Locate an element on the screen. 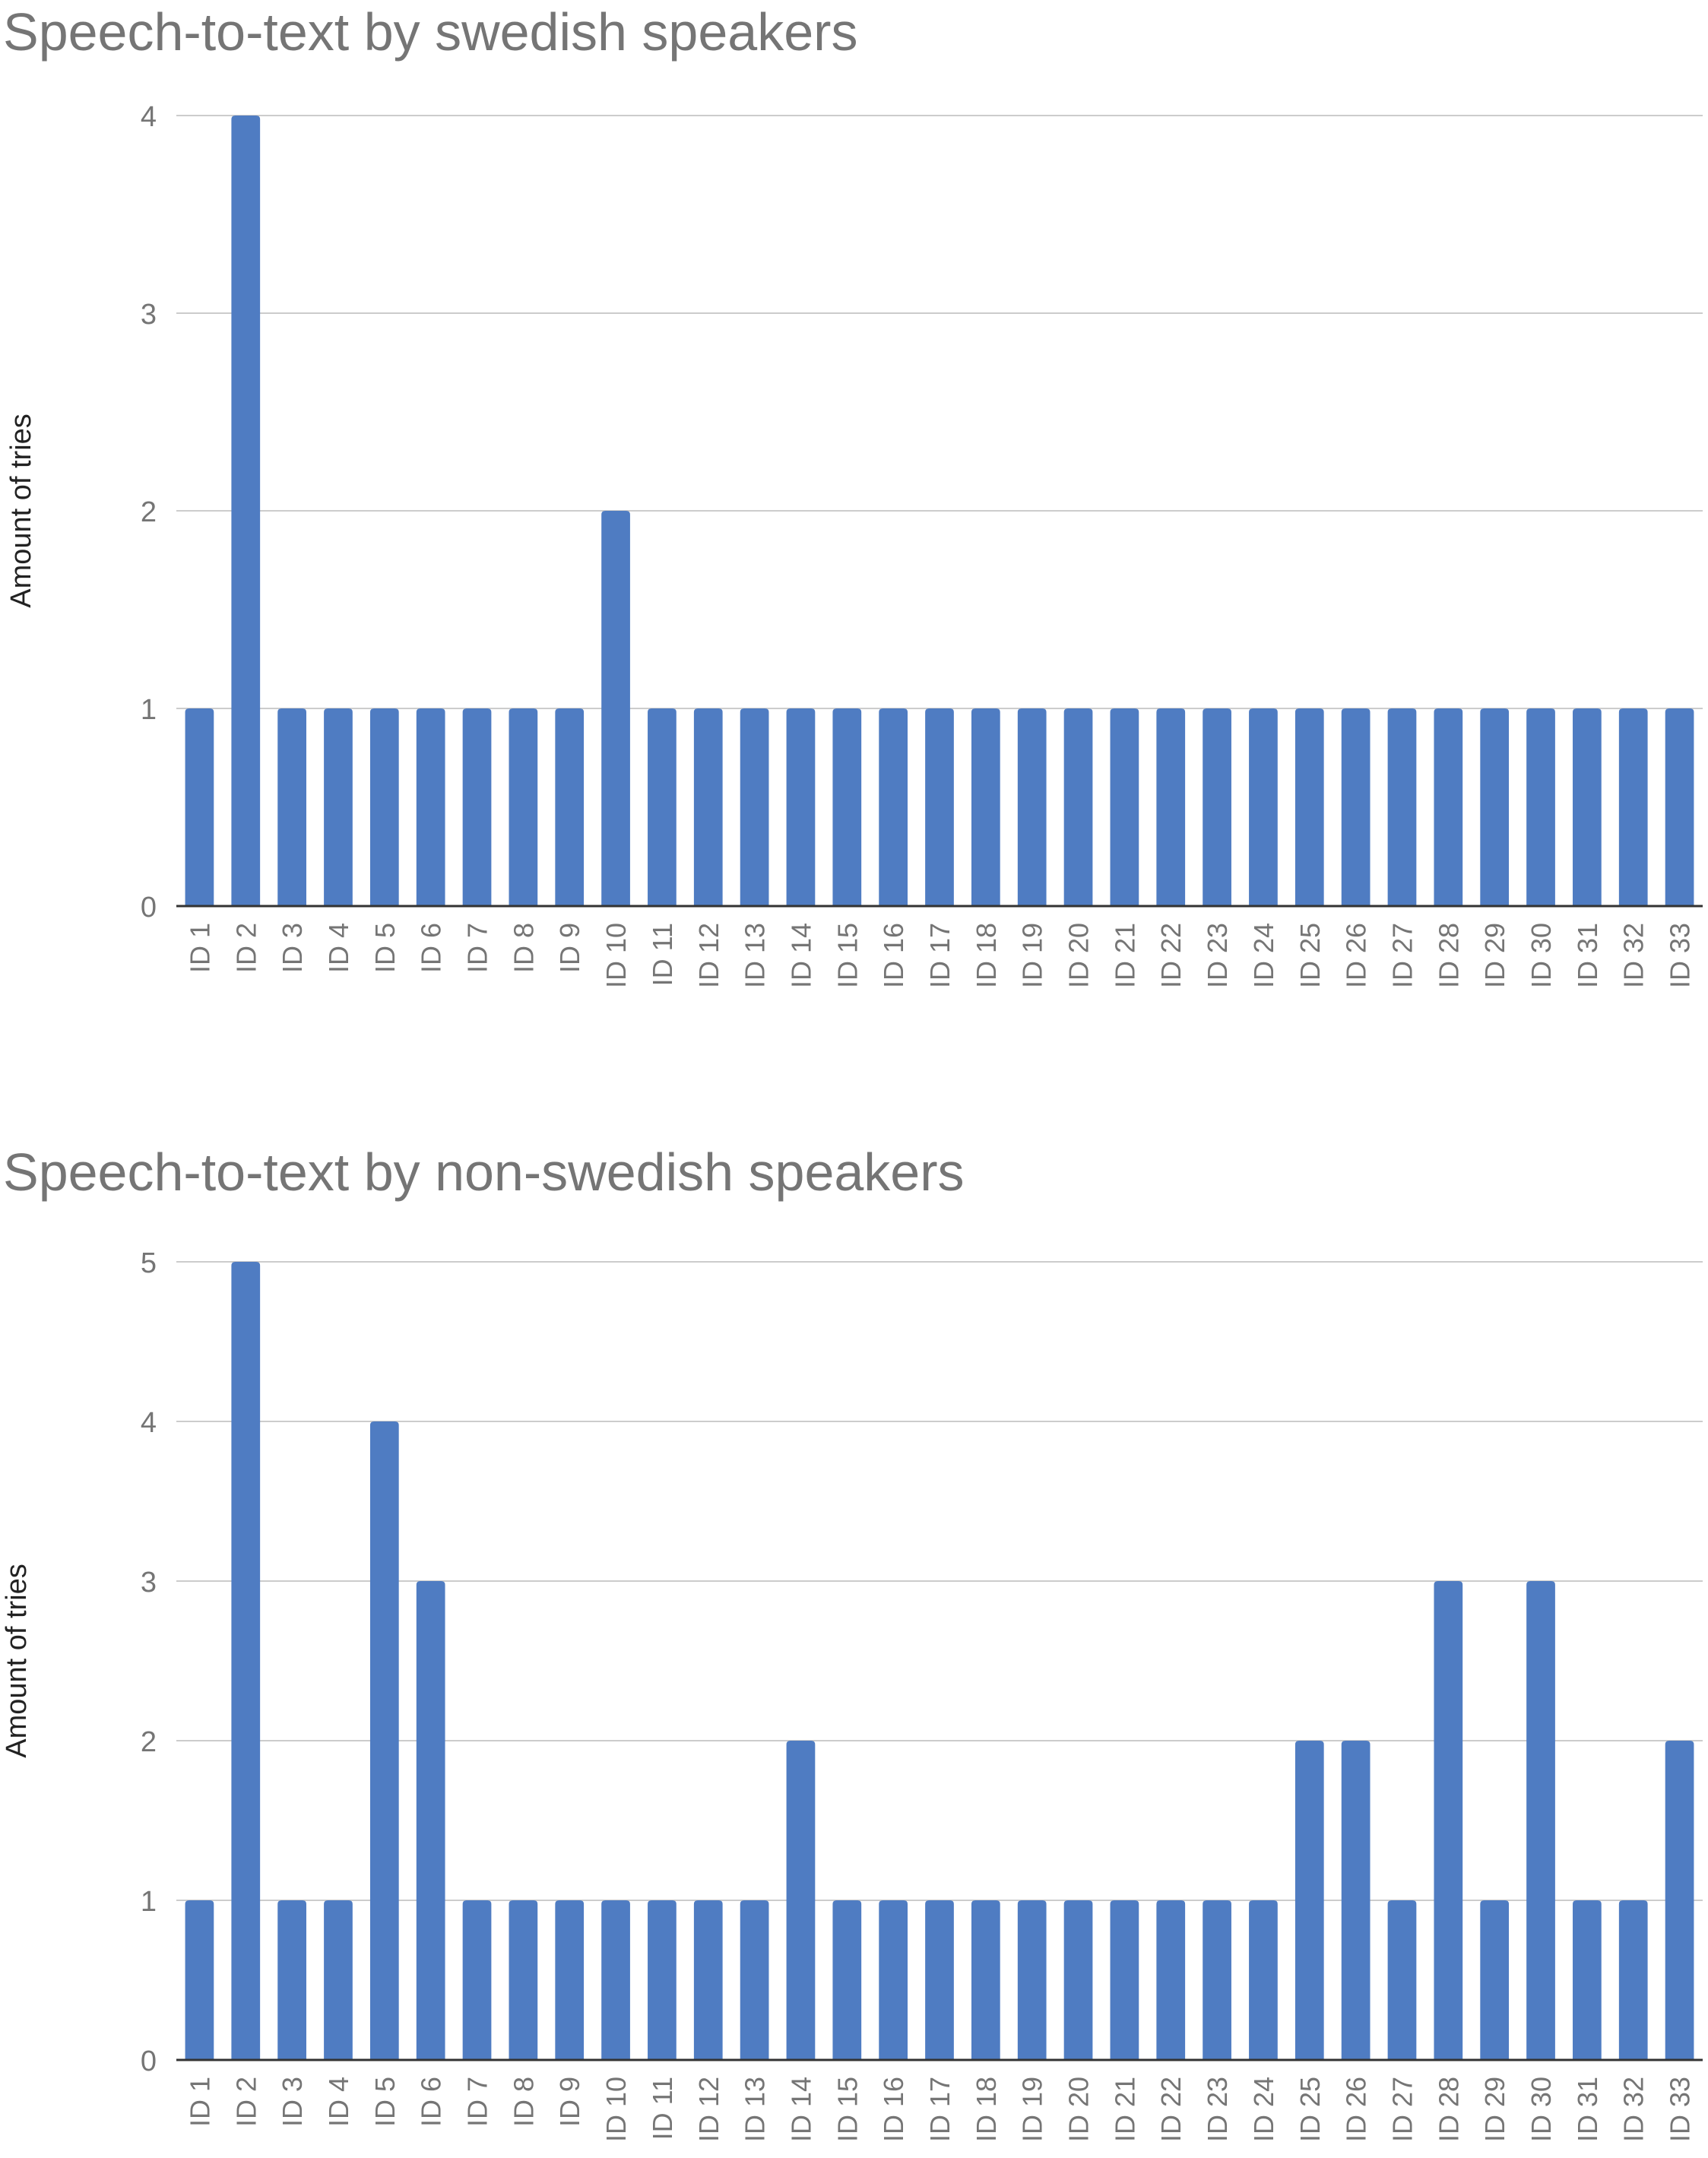 The height and width of the screenshot is (2158, 1708). y-tick-label: 4 is located at coordinates (149, 117).